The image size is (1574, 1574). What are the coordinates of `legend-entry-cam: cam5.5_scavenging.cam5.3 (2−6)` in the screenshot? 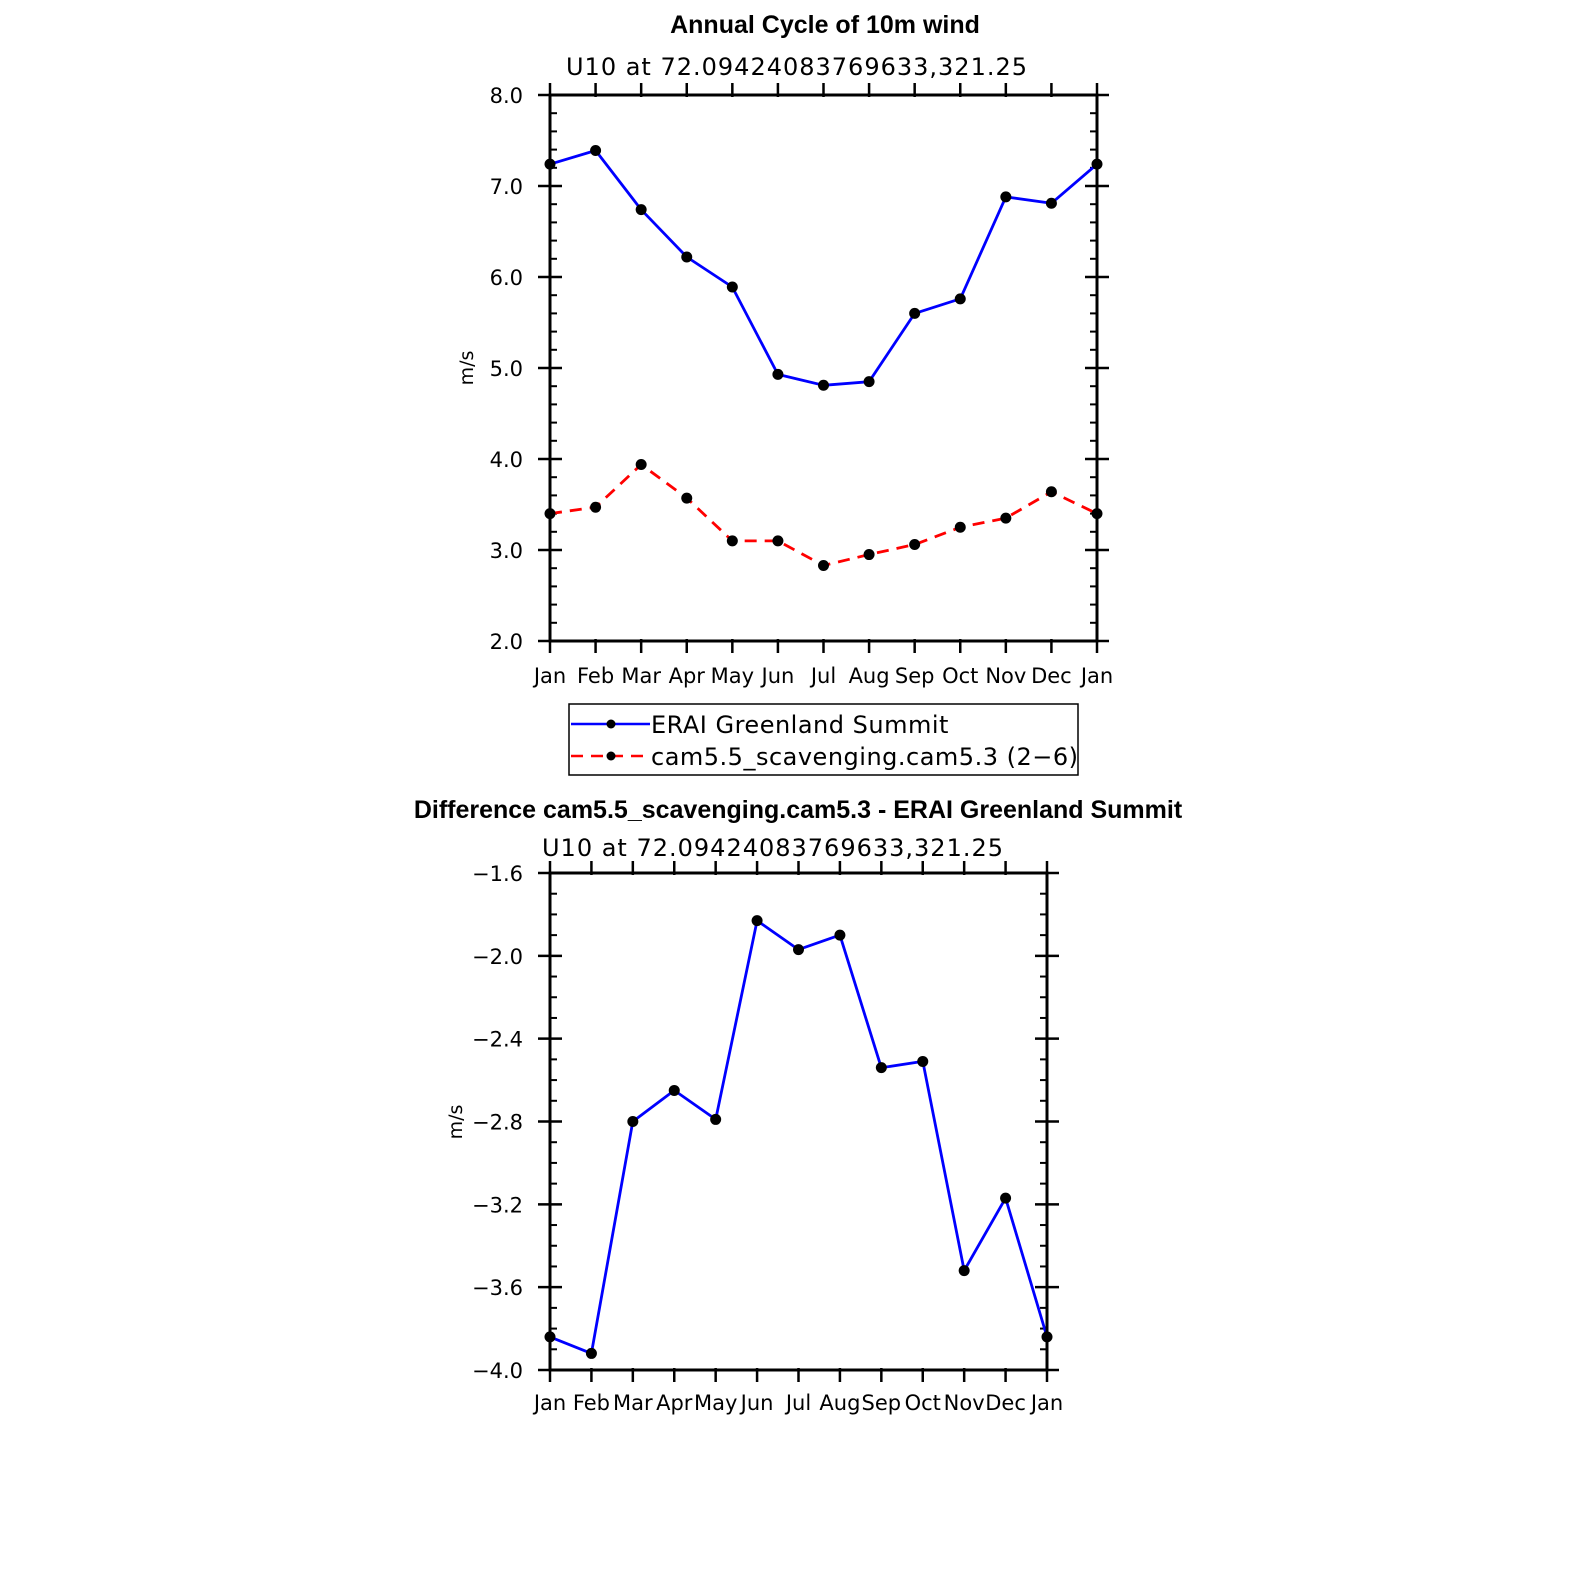 It's located at (864, 757).